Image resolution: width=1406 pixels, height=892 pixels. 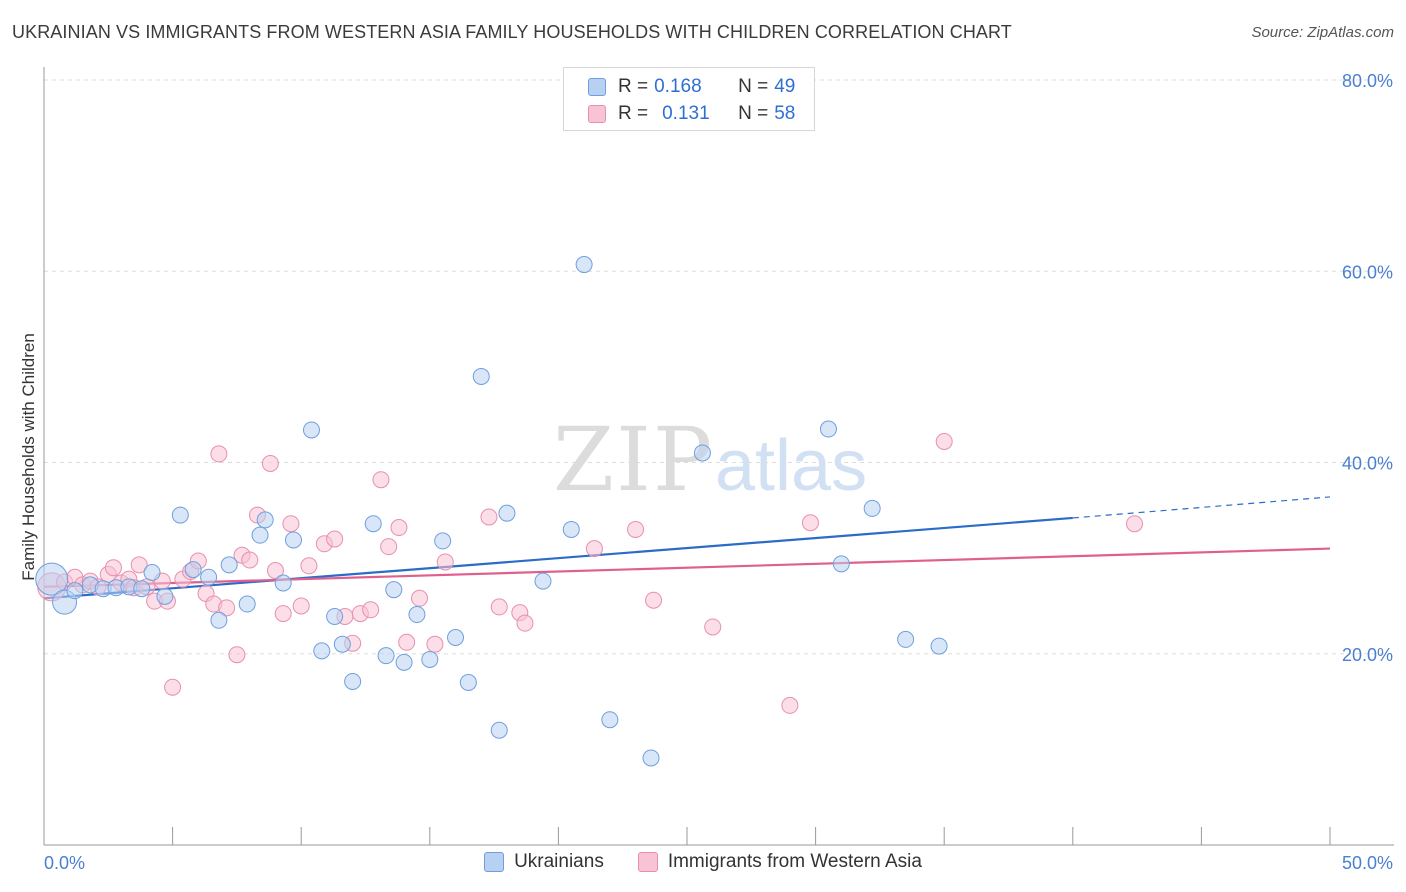 What do you see at coordinates (785, 86) in the screenshot?
I see `legend-n-value: 49` at bounding box center [785, 86].